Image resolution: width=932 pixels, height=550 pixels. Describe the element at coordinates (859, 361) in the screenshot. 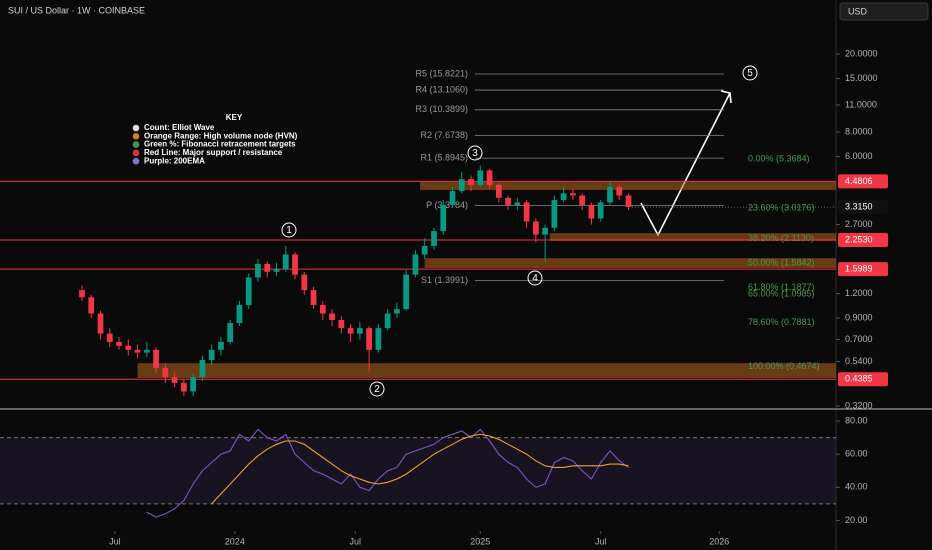

I see `y-tick-label: 0.5400` at that location.